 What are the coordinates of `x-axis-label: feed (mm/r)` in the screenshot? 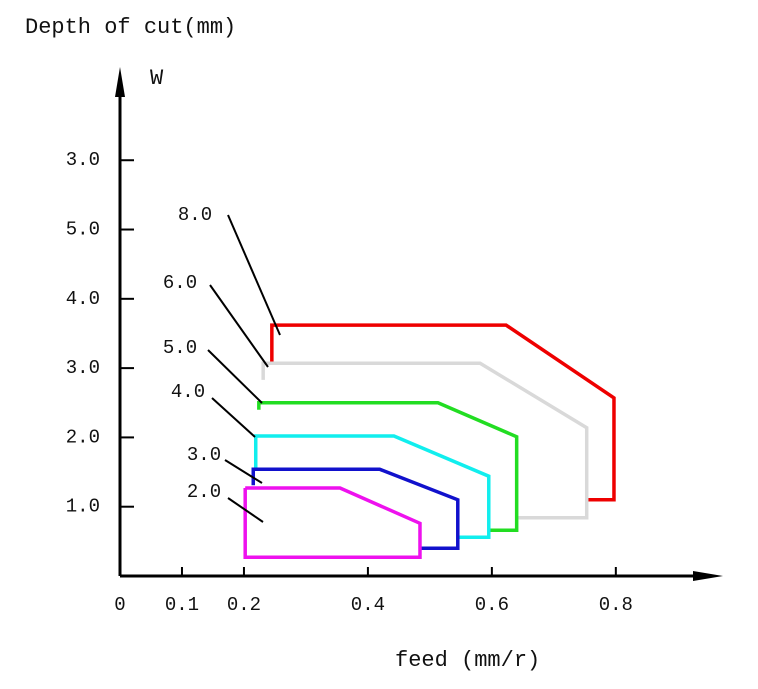 It's located at (467, 660).